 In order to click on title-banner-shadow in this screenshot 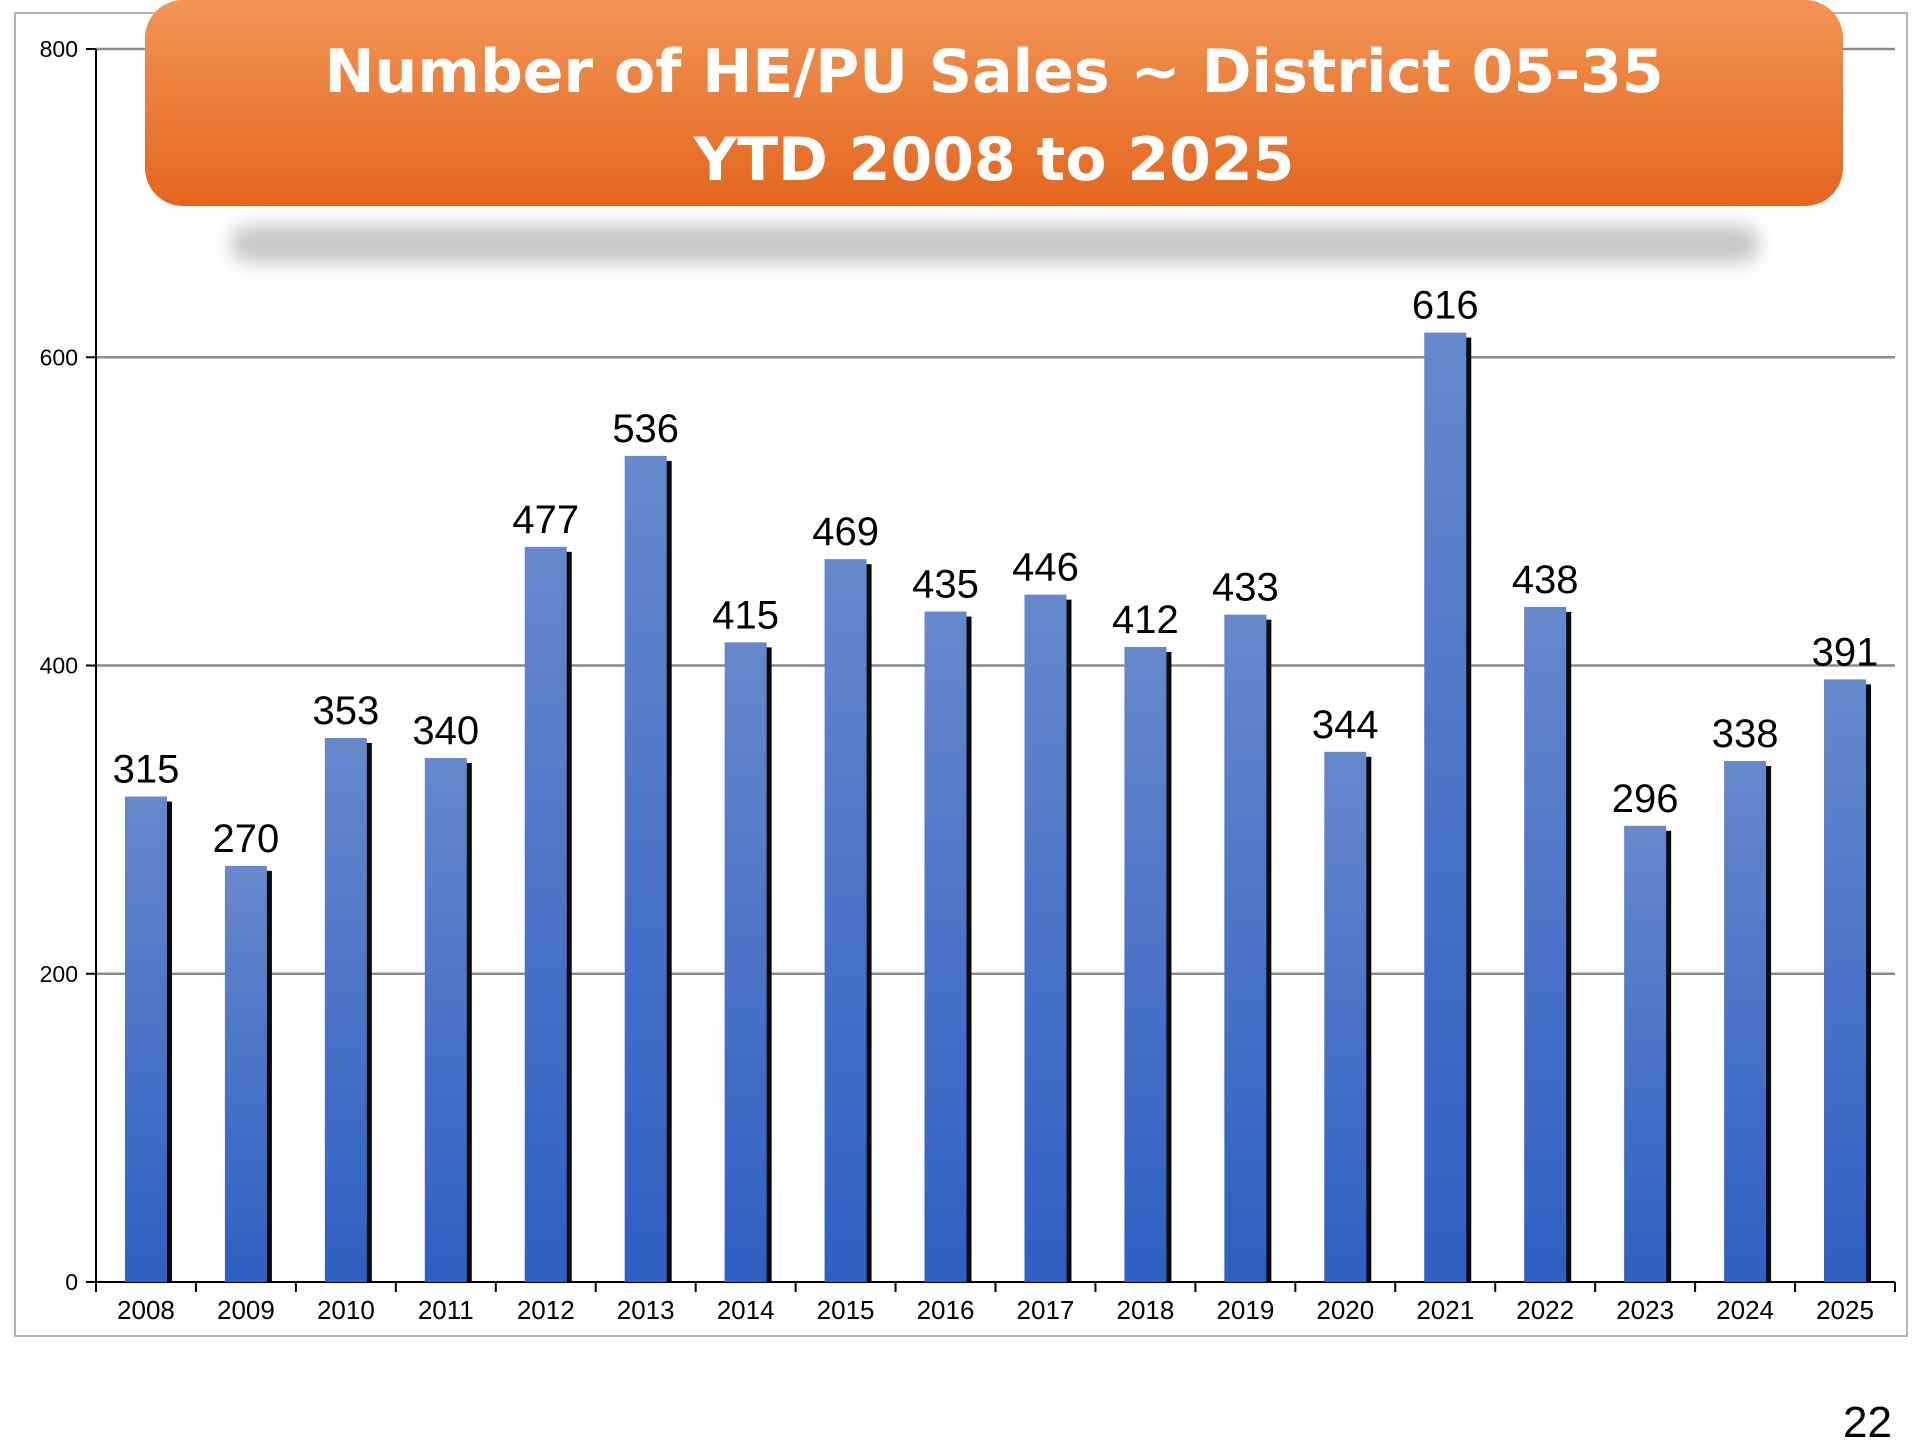, I will do `click(995, 244)`.